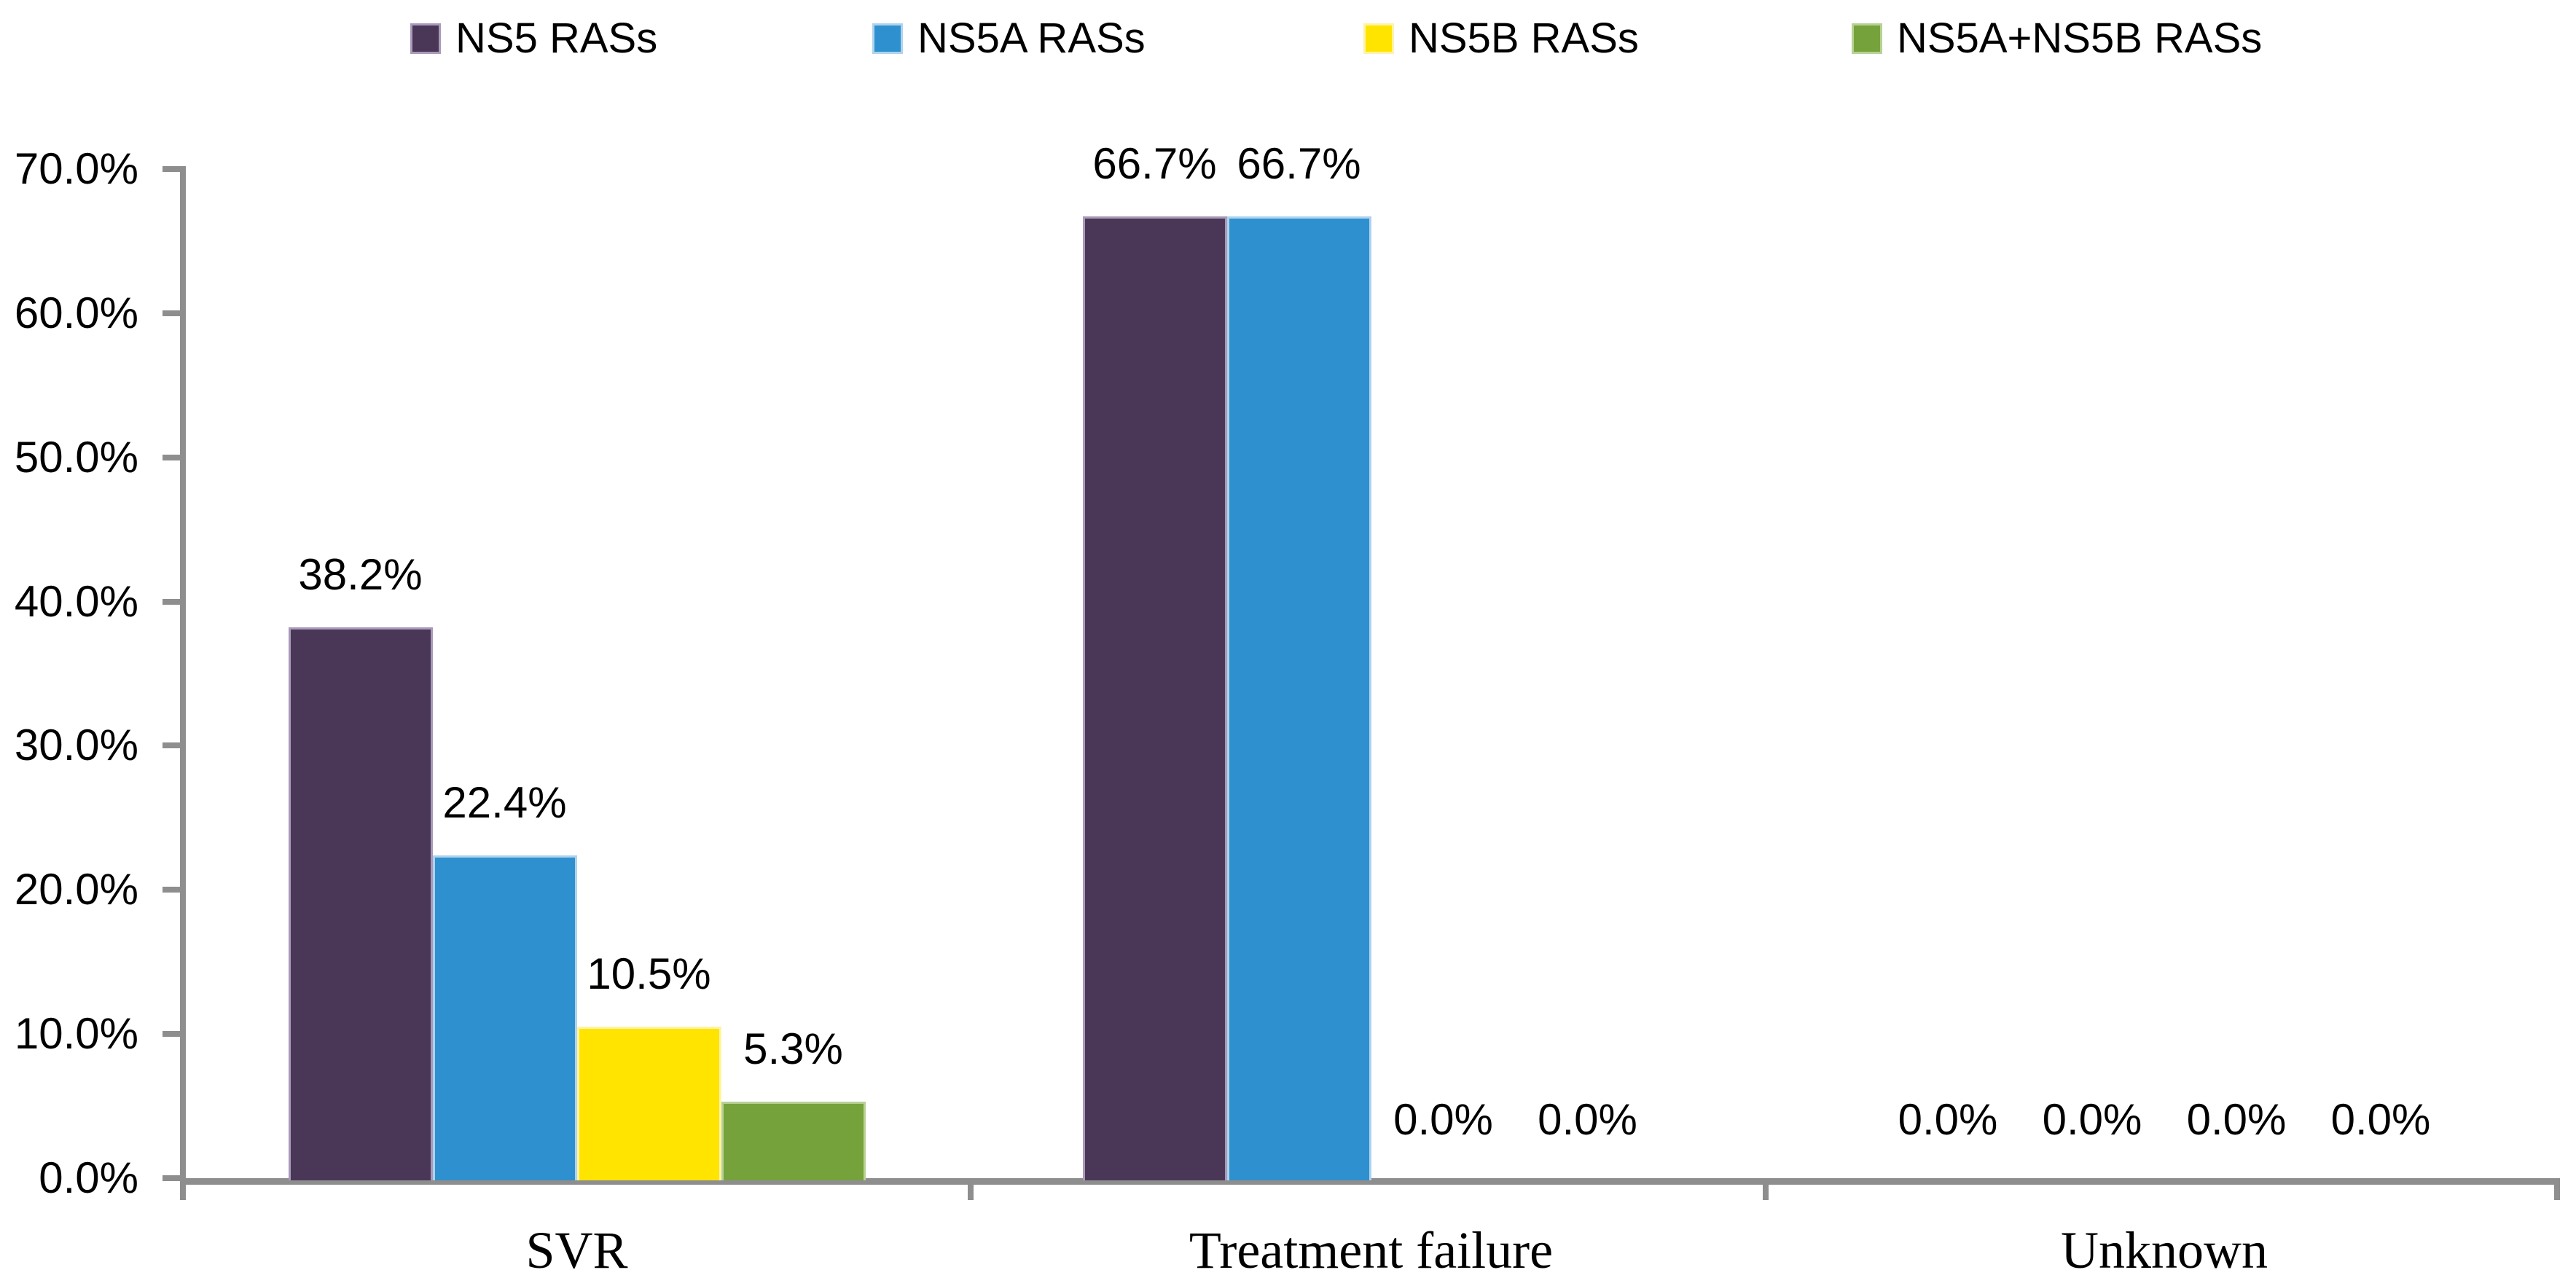 The image size is (2576, 1286). I want to click on y-axis-tick-label: 50.0%, so click(76, 457).